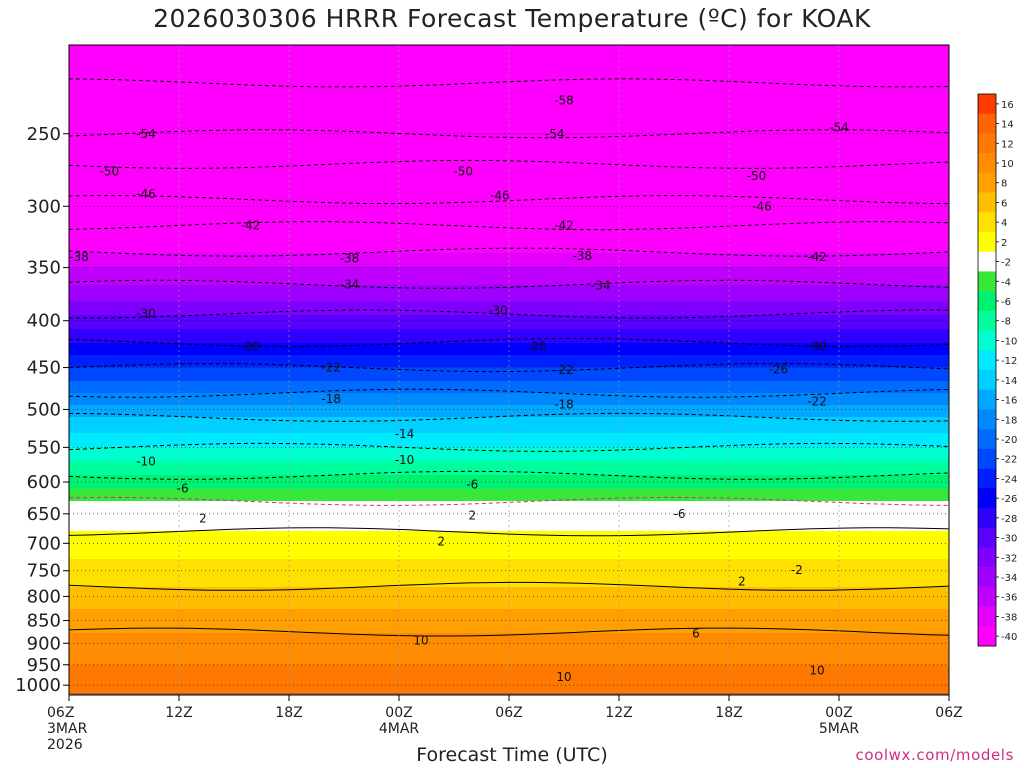 Image resolution: width=1024 pixels, height=768 pixels. Describe the element at coordinates (583, 256) in the screenshot. I see `contour-label: -38` at that location.